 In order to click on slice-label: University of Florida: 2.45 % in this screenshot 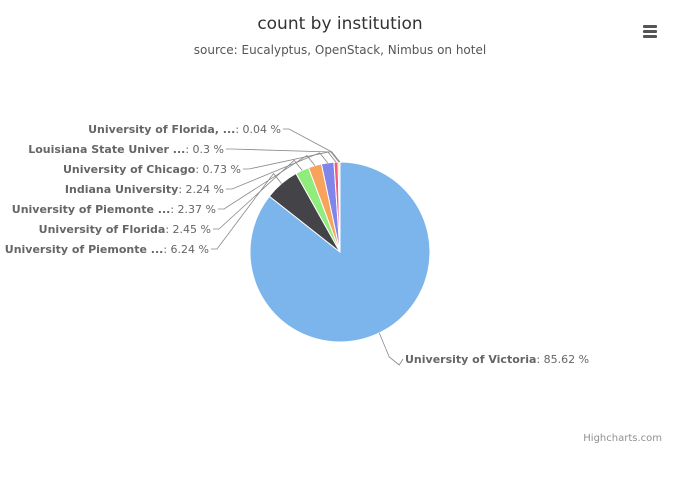, I will do `click(125, 229)`.